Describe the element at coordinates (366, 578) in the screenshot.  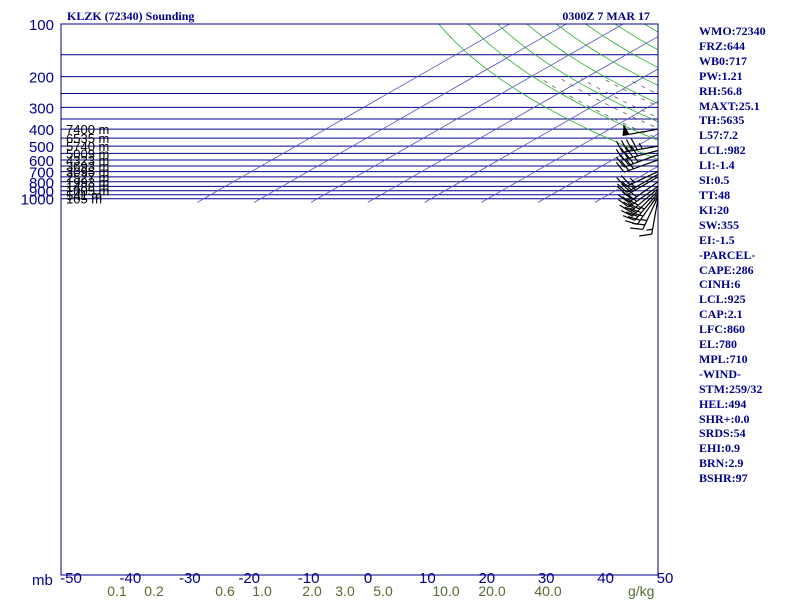
I see `temperature-axis-labels: -50 -40 -30 -20 -10 0 10 20 30 40 50` at that location.